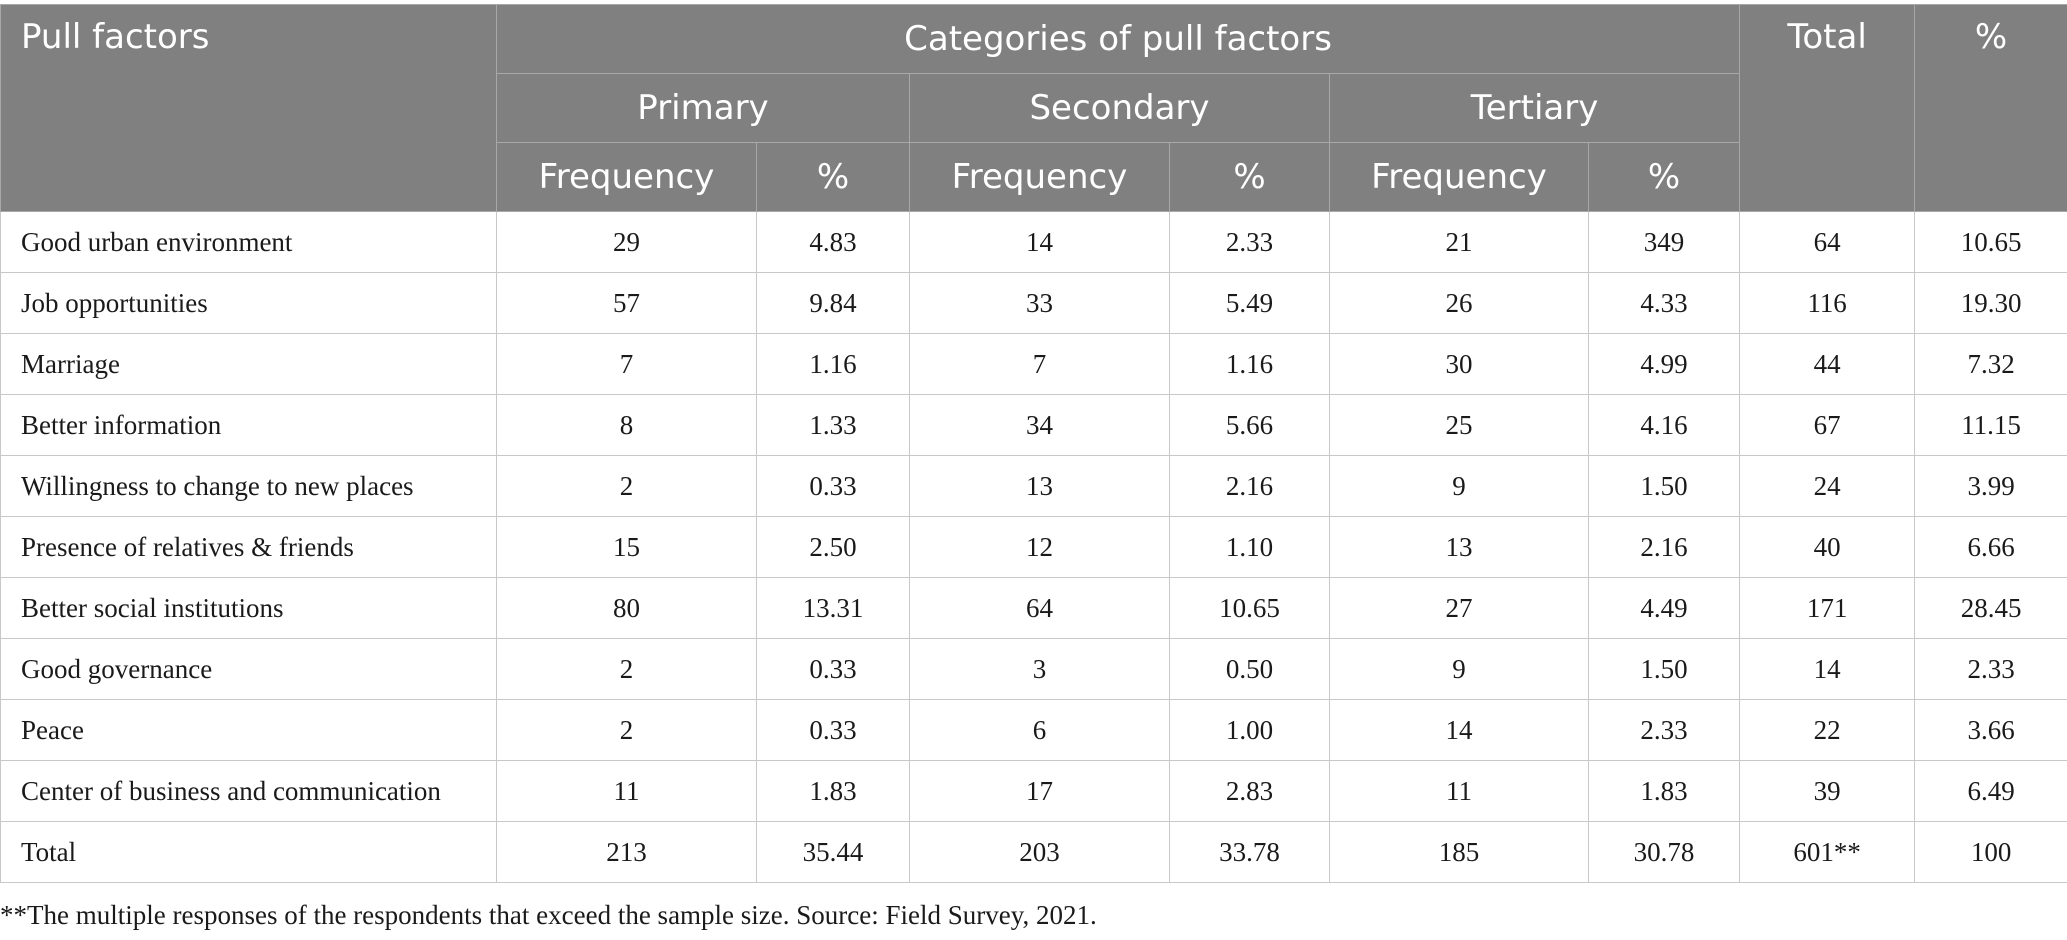 The width and height of the screenshot is (2067, 940). What do you see at coordinates (1990, 669) in the screenshot?
I see `cell-total-percent: 2.33` at bounding box center [1990, 669].